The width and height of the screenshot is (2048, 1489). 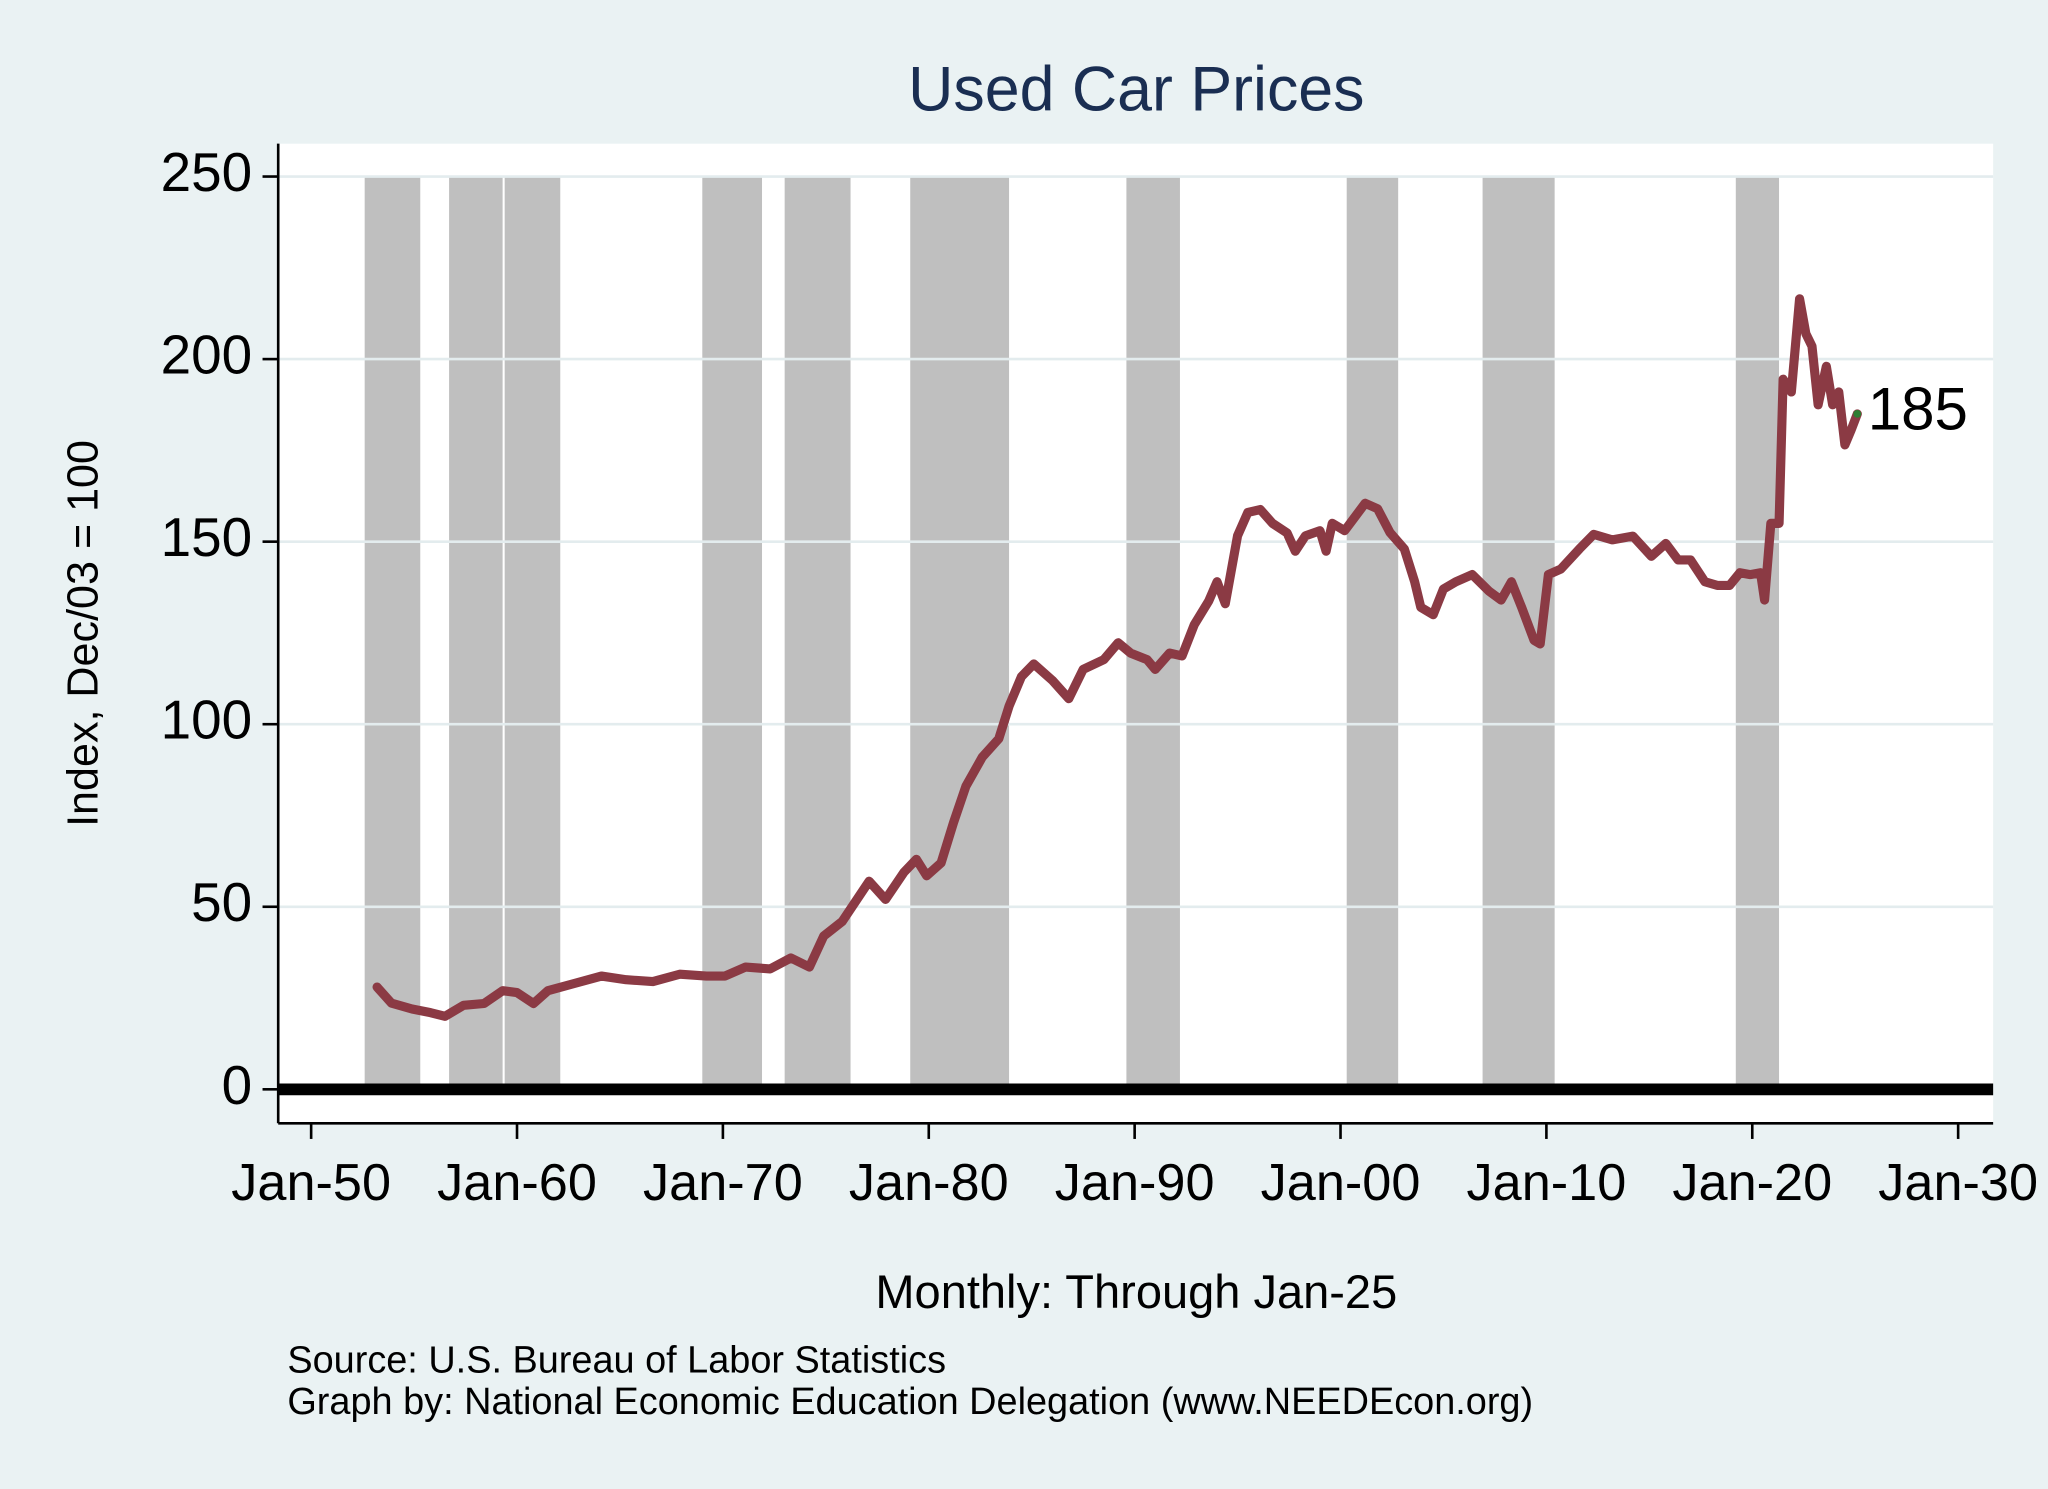 What do you see at coordinates (1136, 90) in the screenshot?
I see `chart-title: Used Car Prices` at bounding box center [1136, 90].